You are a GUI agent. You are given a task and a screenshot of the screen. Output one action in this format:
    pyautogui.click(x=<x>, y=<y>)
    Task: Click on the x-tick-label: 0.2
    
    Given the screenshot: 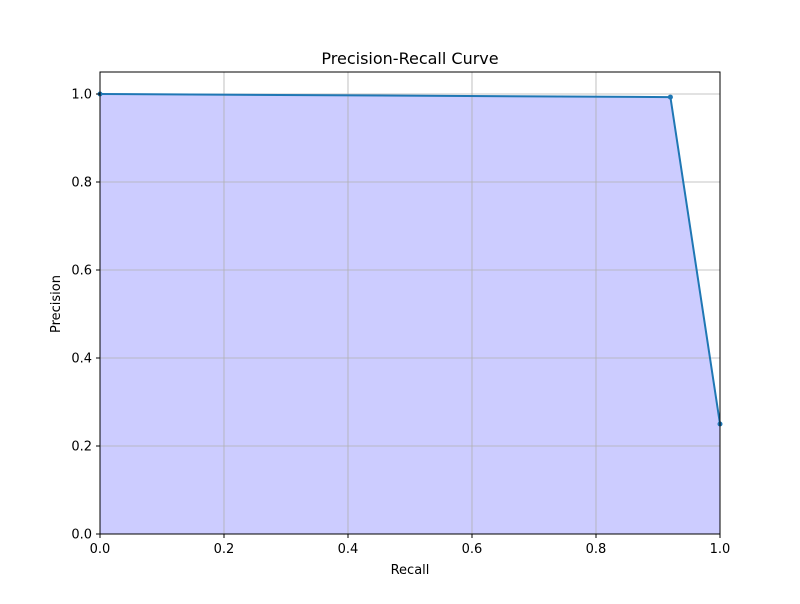 What is the action you would take?
    pyautogui.click(x=224, y=549)
    